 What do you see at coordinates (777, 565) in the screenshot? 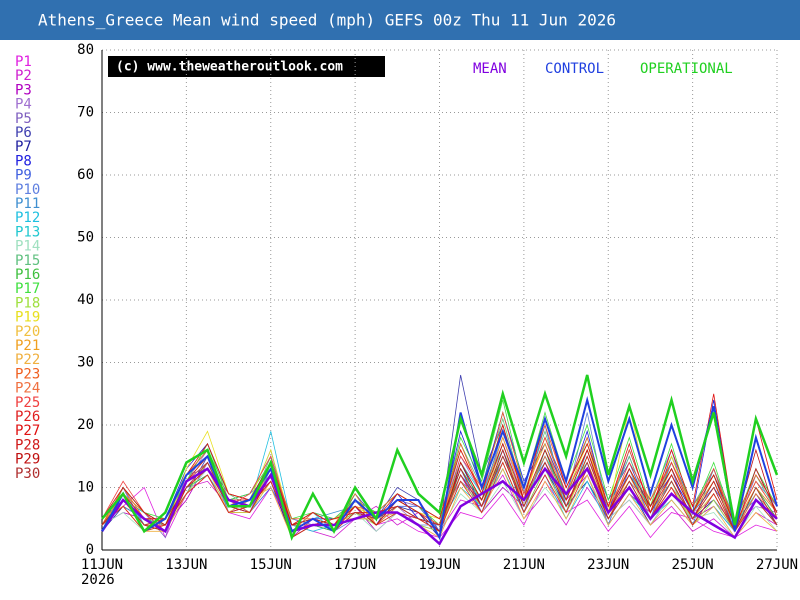
I see `x-tick-label: 27JUN` at bounding box center [777, 565].